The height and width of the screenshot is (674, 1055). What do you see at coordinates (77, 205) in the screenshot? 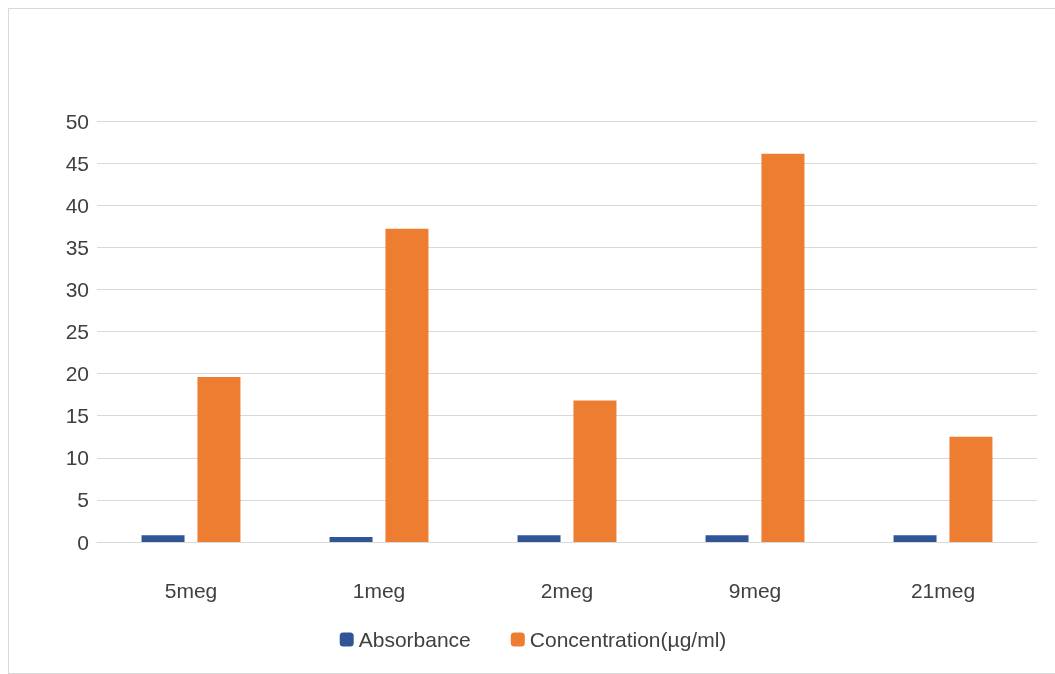
I see `y-tick-label: 40` at bounding box center [77, 205].